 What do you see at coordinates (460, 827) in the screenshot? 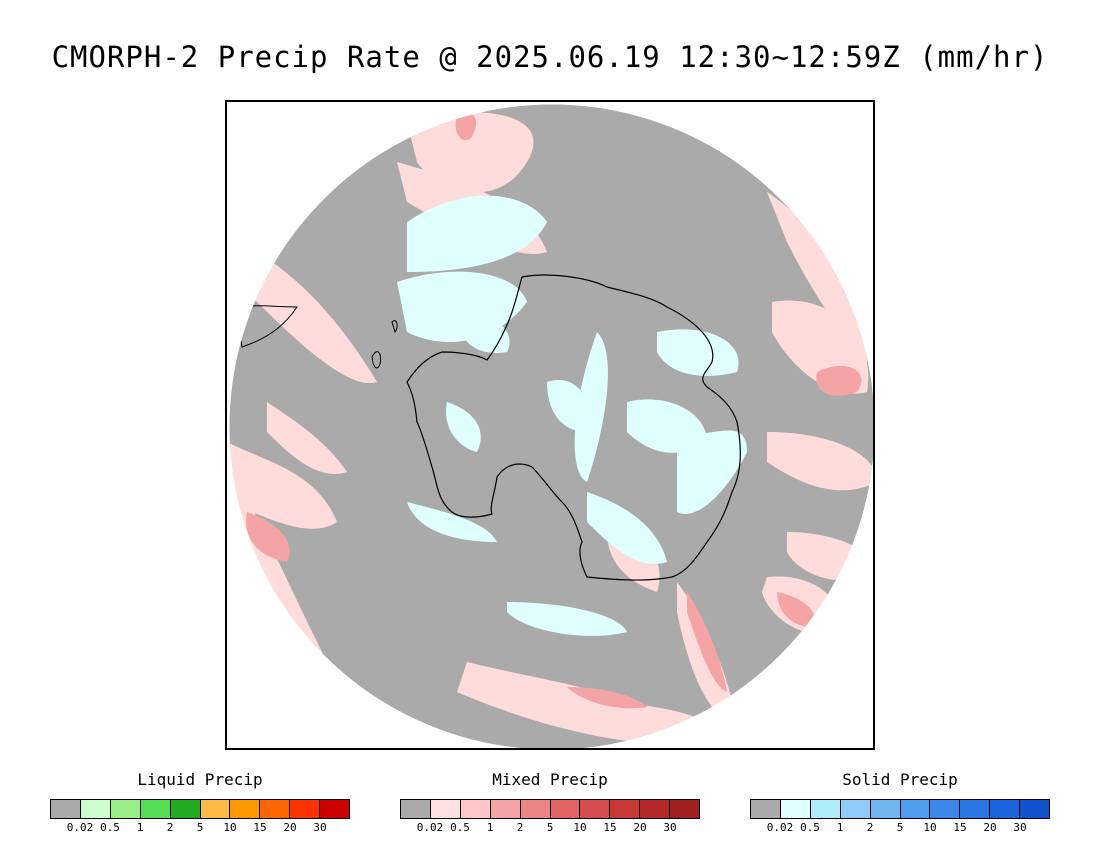
I see `mixed-tick-label: 0.5` at bounding box center [460, 827].